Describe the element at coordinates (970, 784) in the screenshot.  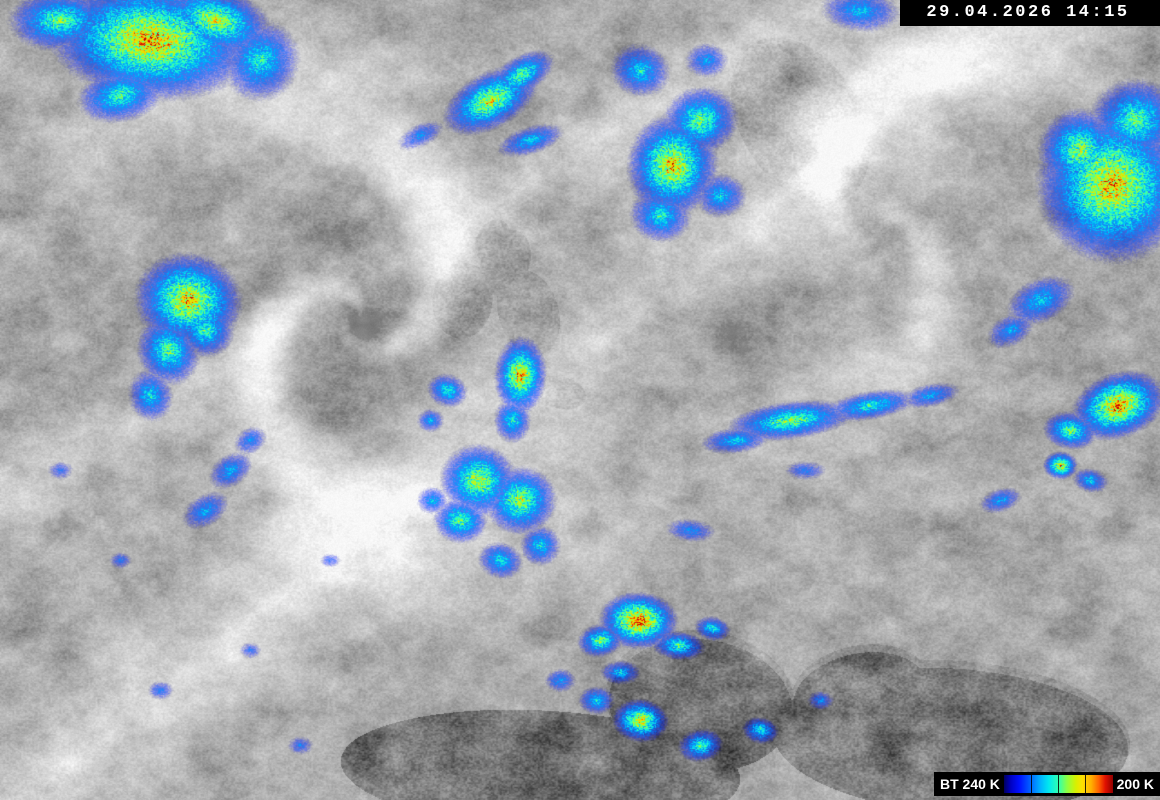
I see `legend-min-label: BT 240 K` at that location.